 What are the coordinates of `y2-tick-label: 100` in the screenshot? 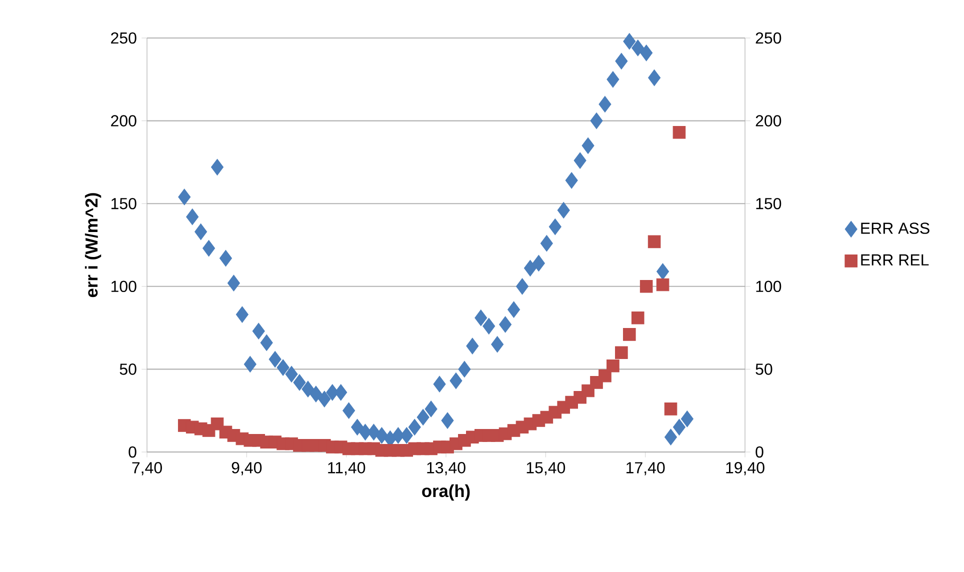 It's located at (769, 286).